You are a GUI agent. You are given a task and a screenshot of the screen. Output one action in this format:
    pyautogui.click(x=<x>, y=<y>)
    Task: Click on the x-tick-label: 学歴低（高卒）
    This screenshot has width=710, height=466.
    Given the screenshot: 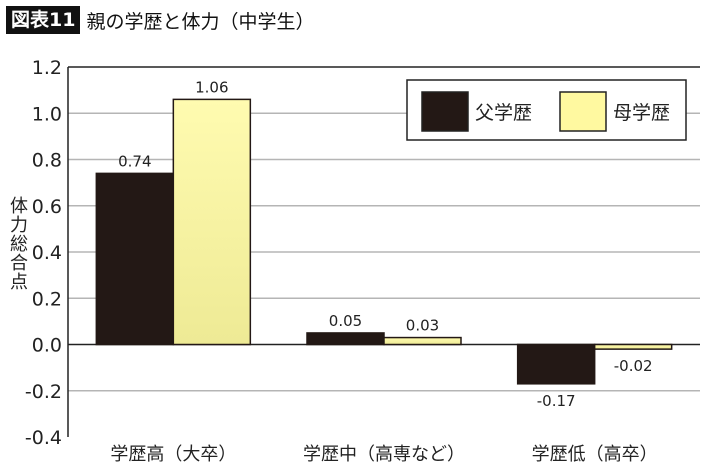 What is the action you would take?
    pyautogui.click(x=595, y=454)
    